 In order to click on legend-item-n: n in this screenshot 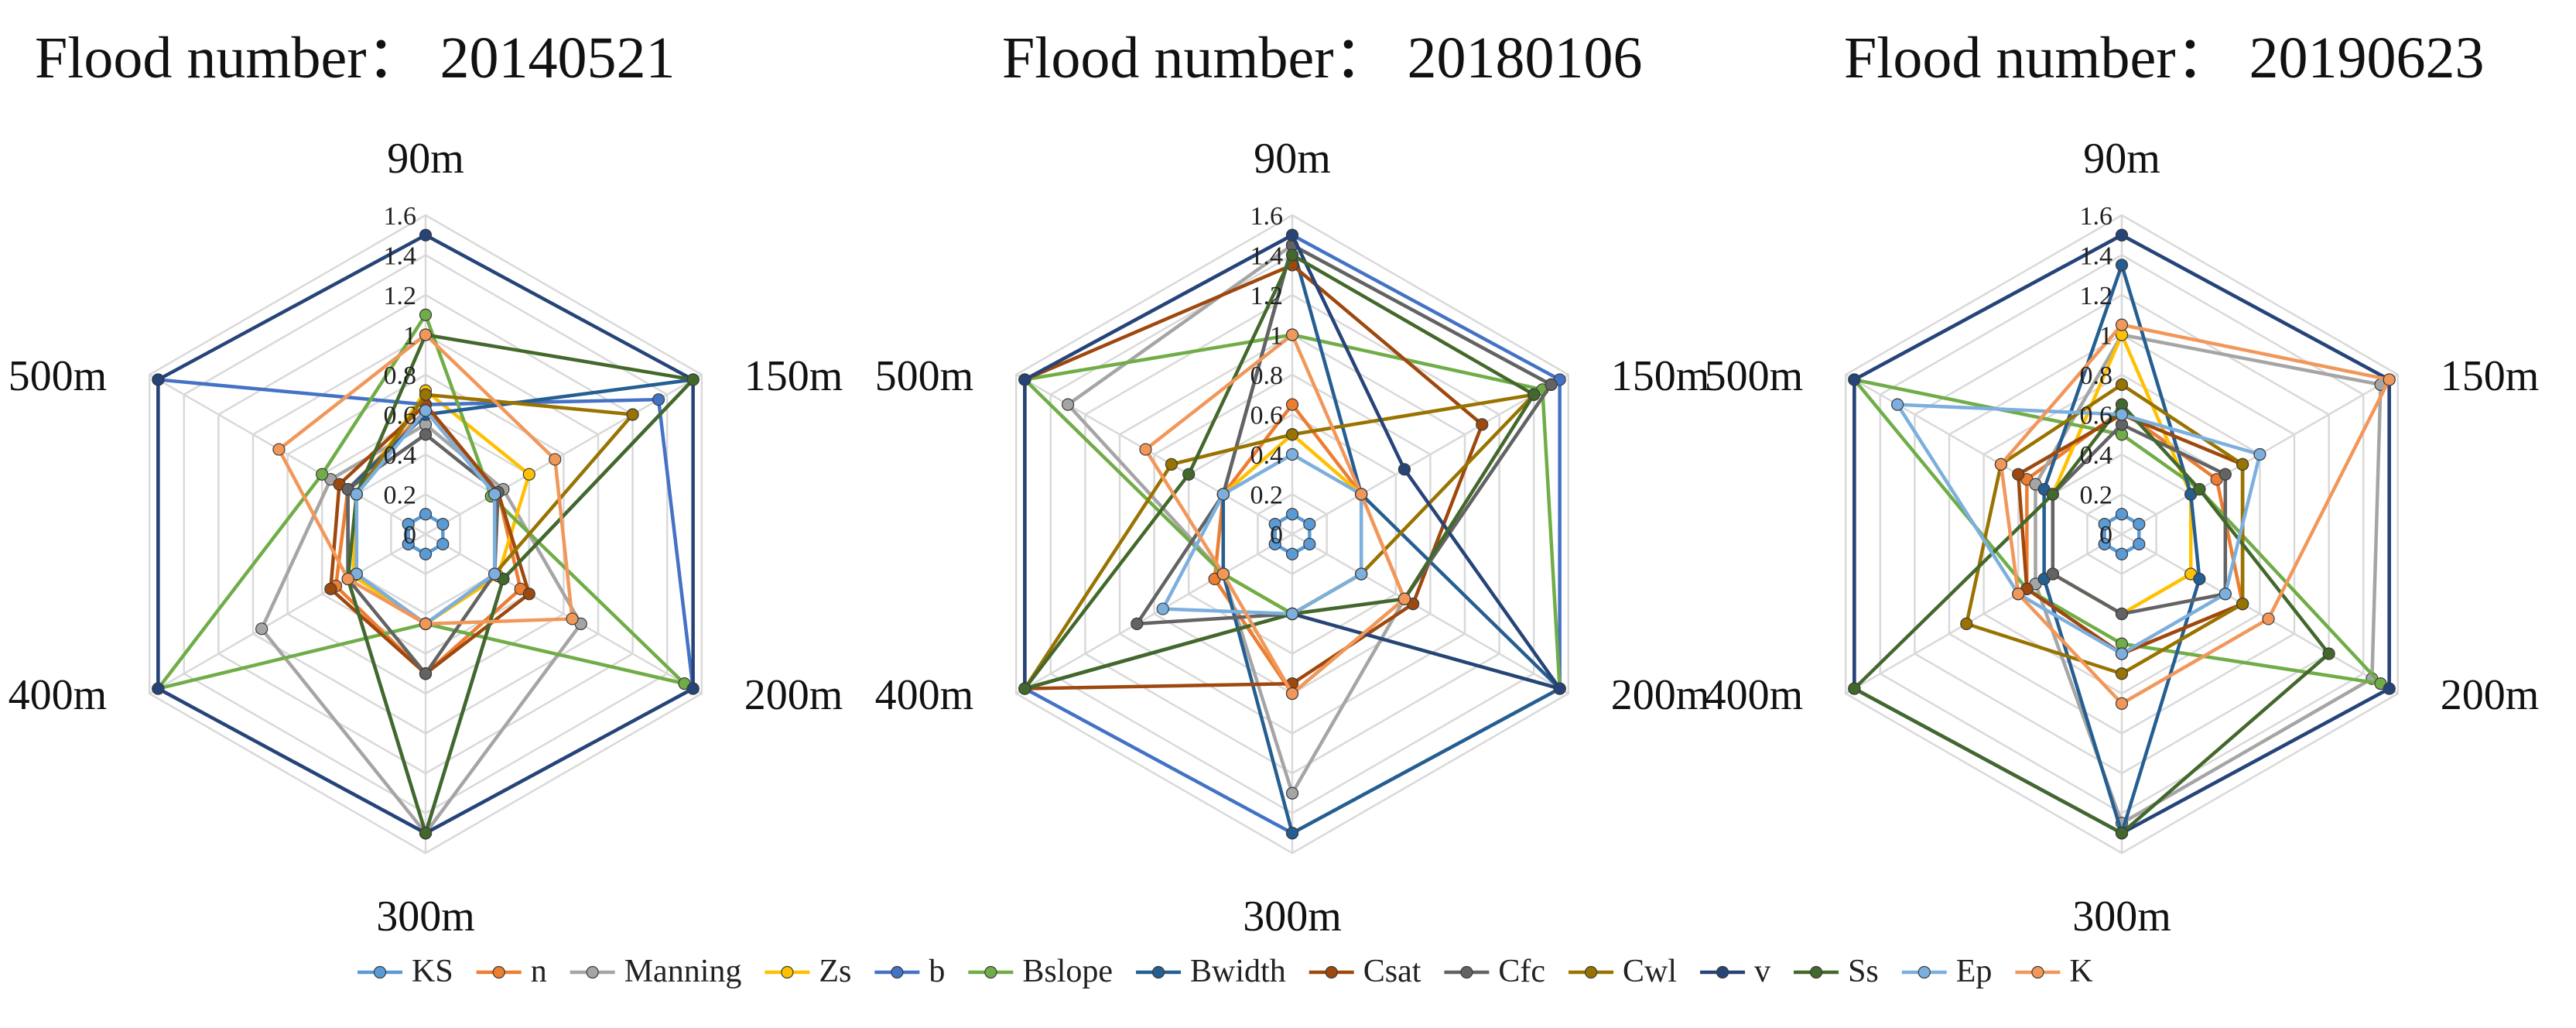, I will do `click(511, 971)`.